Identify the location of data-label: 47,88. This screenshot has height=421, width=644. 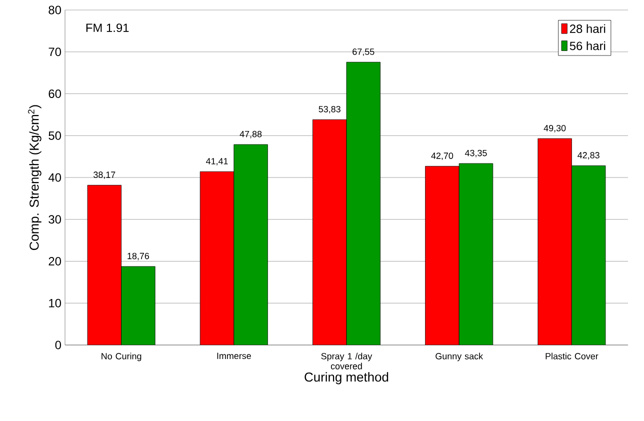
(251, 134).